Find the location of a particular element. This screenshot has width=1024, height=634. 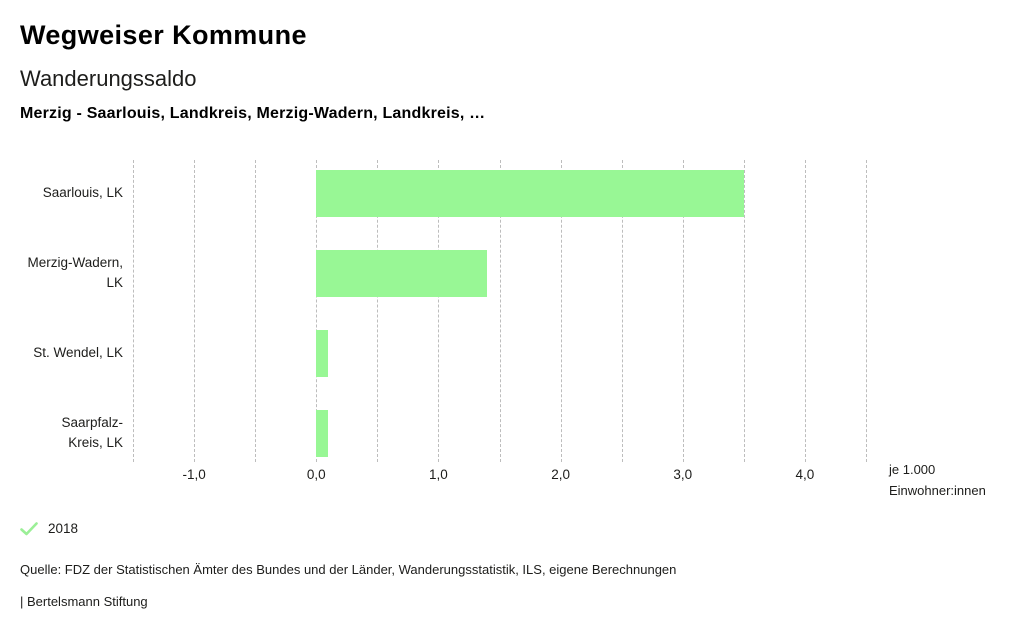

bar-st-wendel-lk is located at coordinates (322, 353).